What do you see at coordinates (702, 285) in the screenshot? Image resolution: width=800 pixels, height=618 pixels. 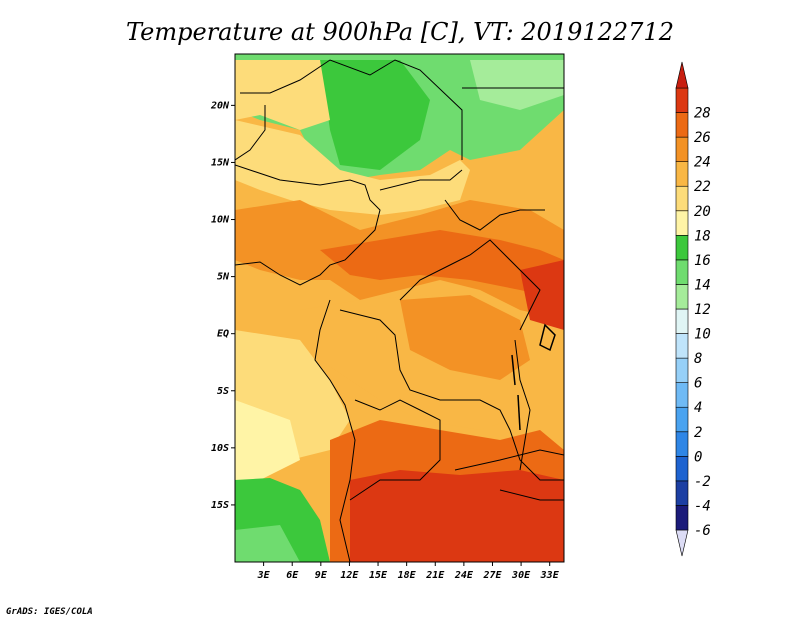 I see `colorbar-tick-label: 14` at bounding box center [702, 285].